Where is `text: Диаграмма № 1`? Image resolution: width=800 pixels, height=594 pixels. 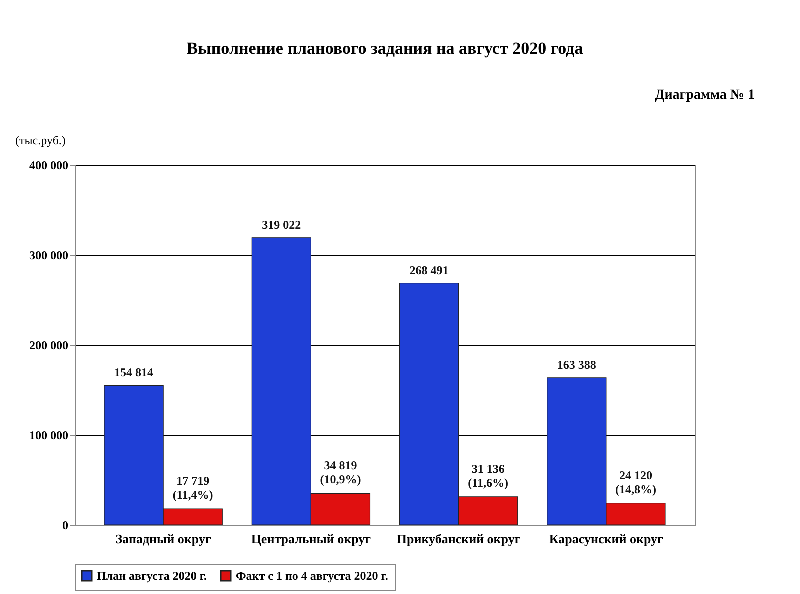
text: Диаграмма № 1 is located at coordinates (705, 95).